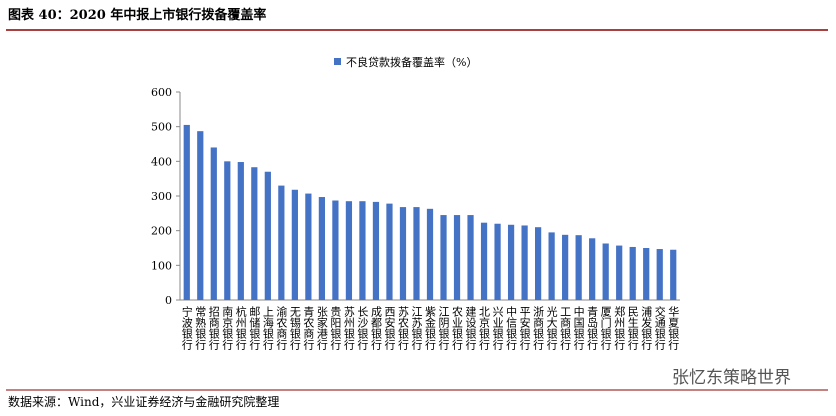  Describe the element at coordinates (254, 328) in the screenshot. I see `x-tick-label: 邮储银行` at that location.